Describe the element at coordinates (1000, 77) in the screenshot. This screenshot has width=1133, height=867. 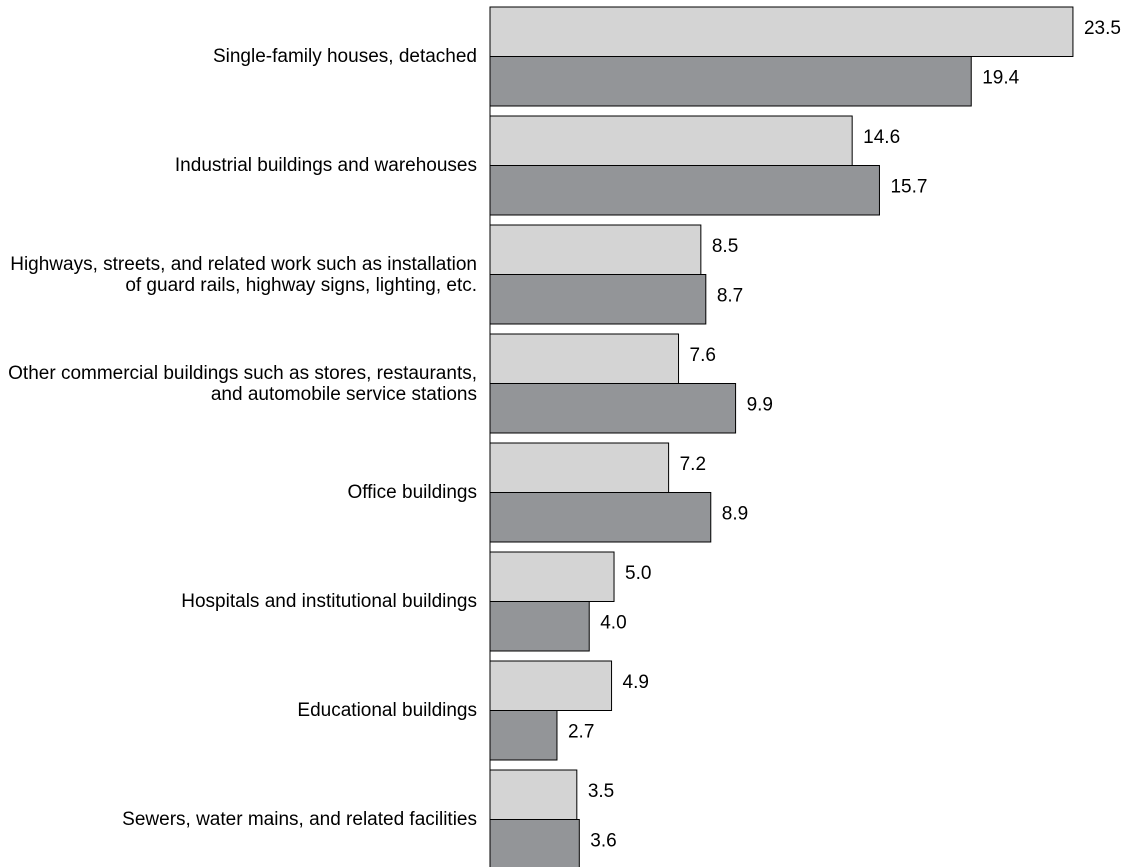
I see `value-label: 19.4` at that location.